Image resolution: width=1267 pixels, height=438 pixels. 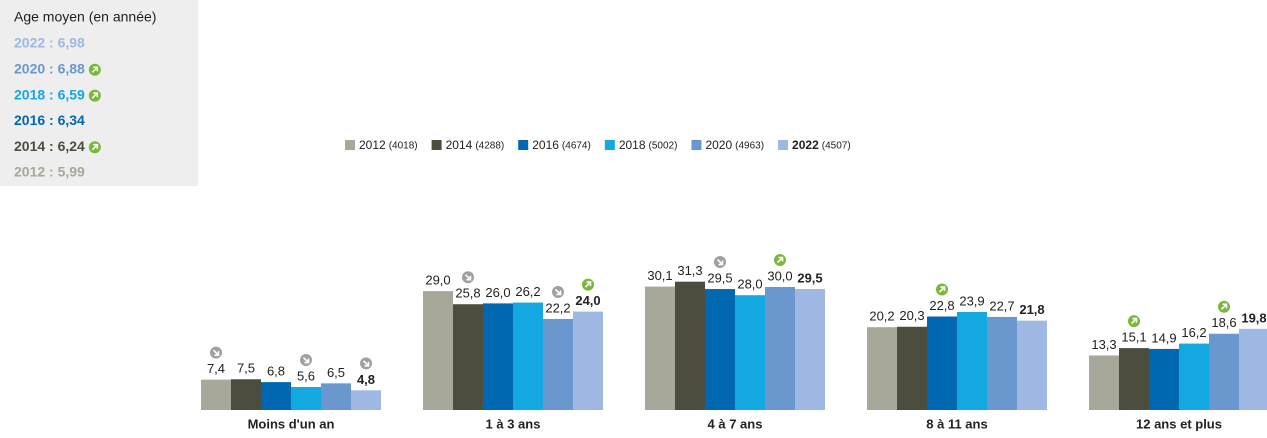 I want to click on value-label: 26,0, so click(x=497, y=292).